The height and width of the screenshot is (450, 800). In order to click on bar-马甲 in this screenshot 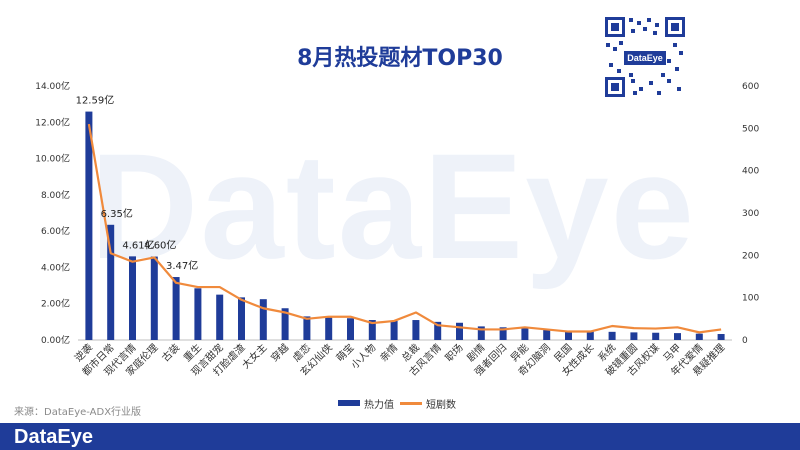, I will do `click(677, 336)`.